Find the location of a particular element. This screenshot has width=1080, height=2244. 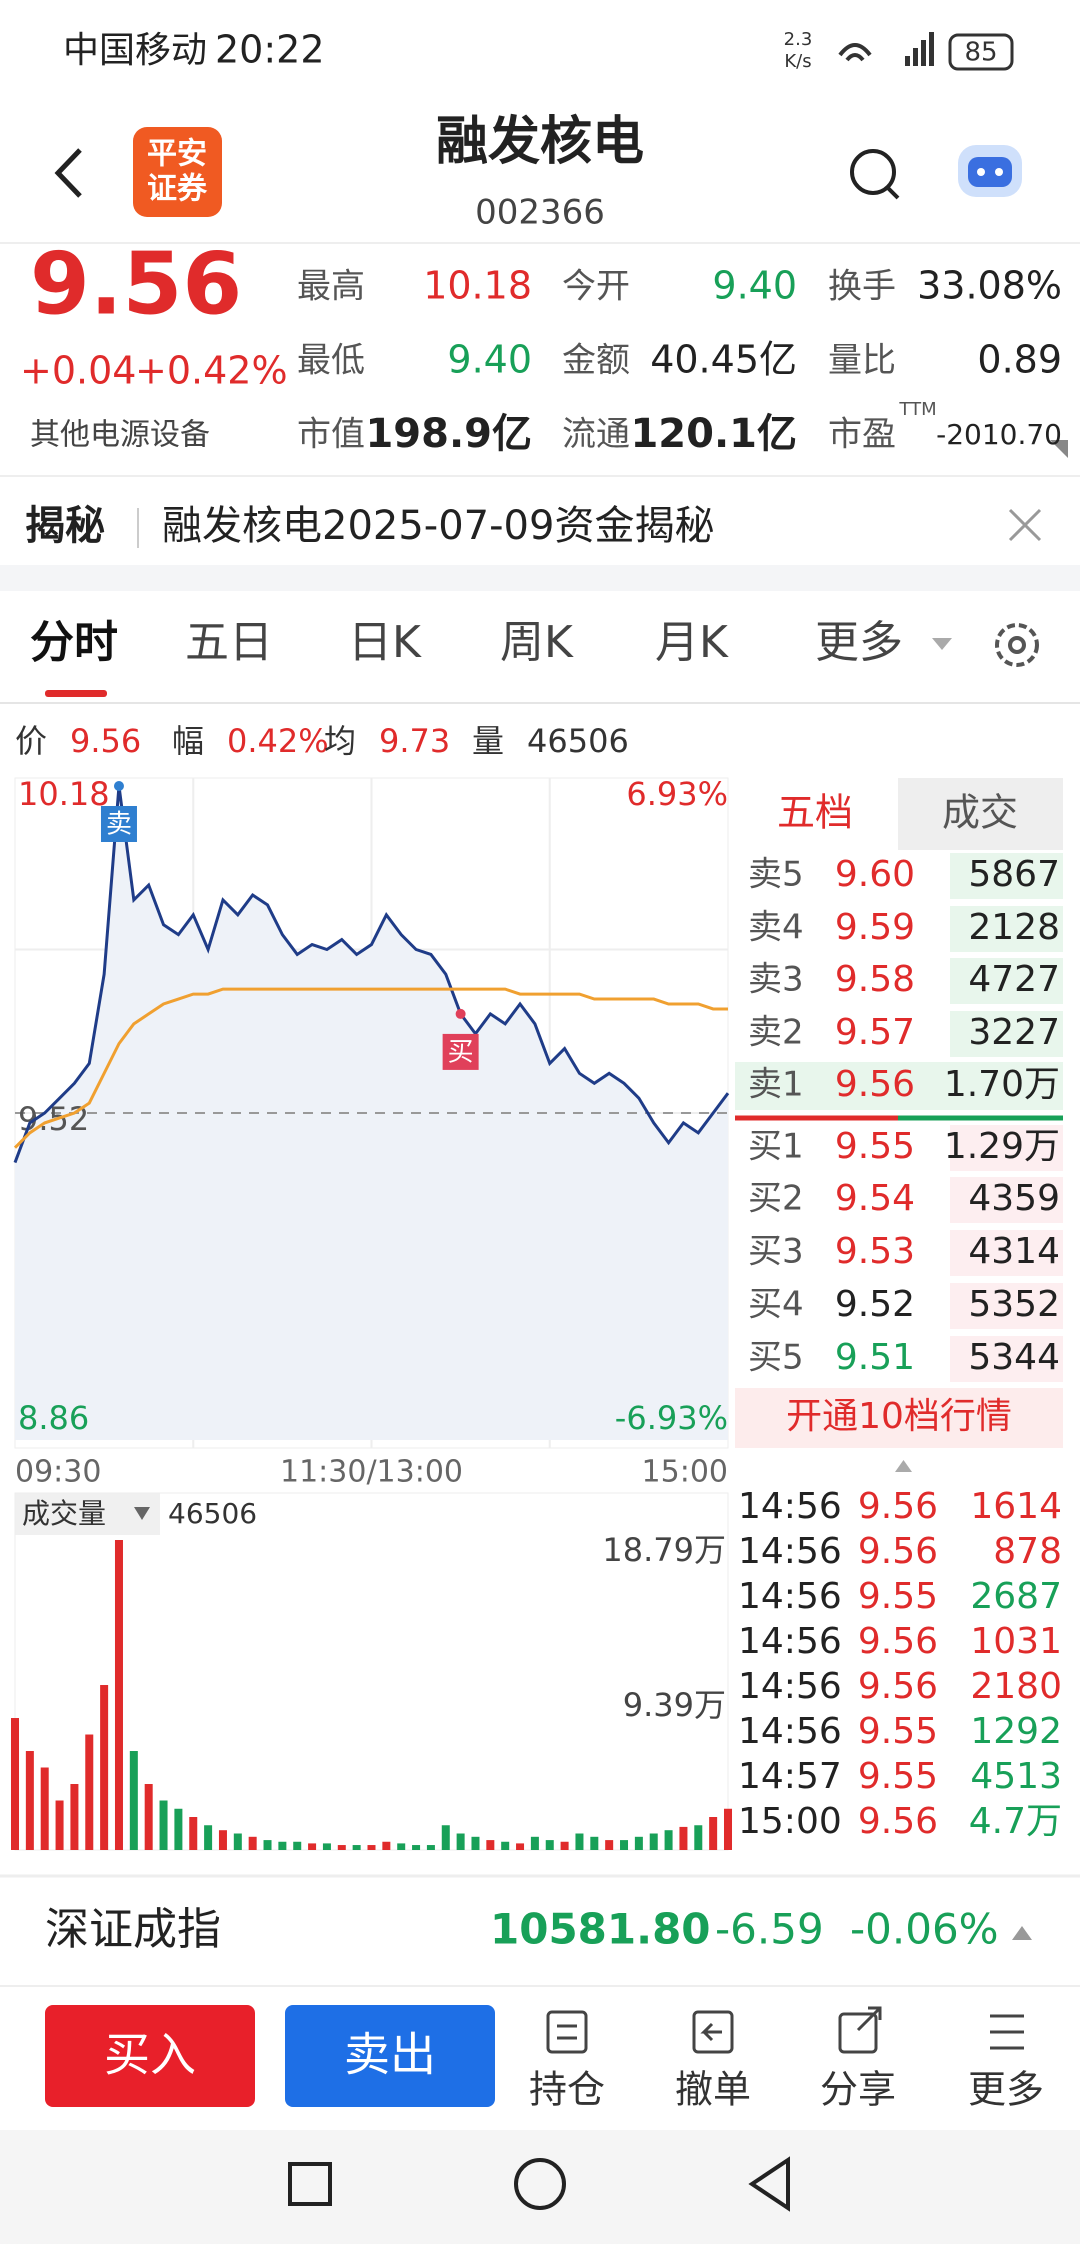

book-tab: 成交 is located at coordinates (980, 813).